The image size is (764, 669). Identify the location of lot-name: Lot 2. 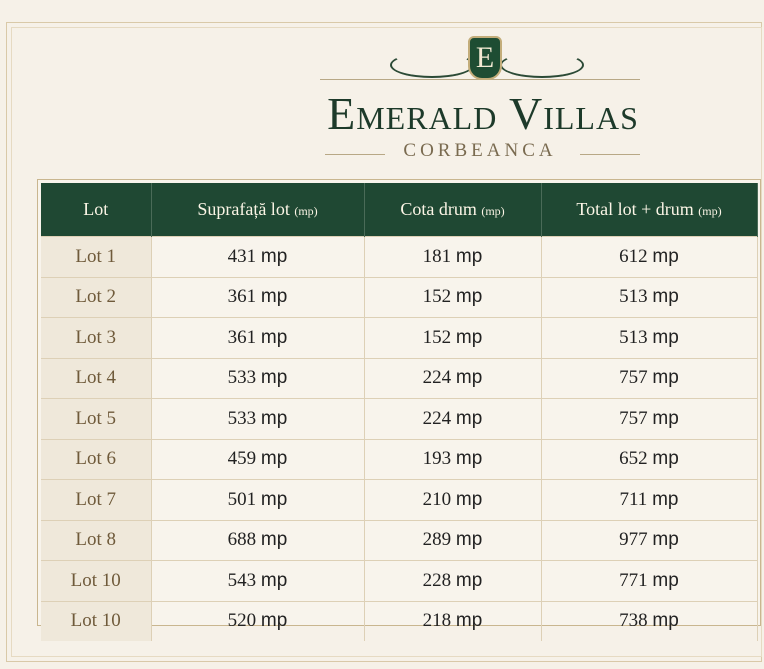
(96, 297).